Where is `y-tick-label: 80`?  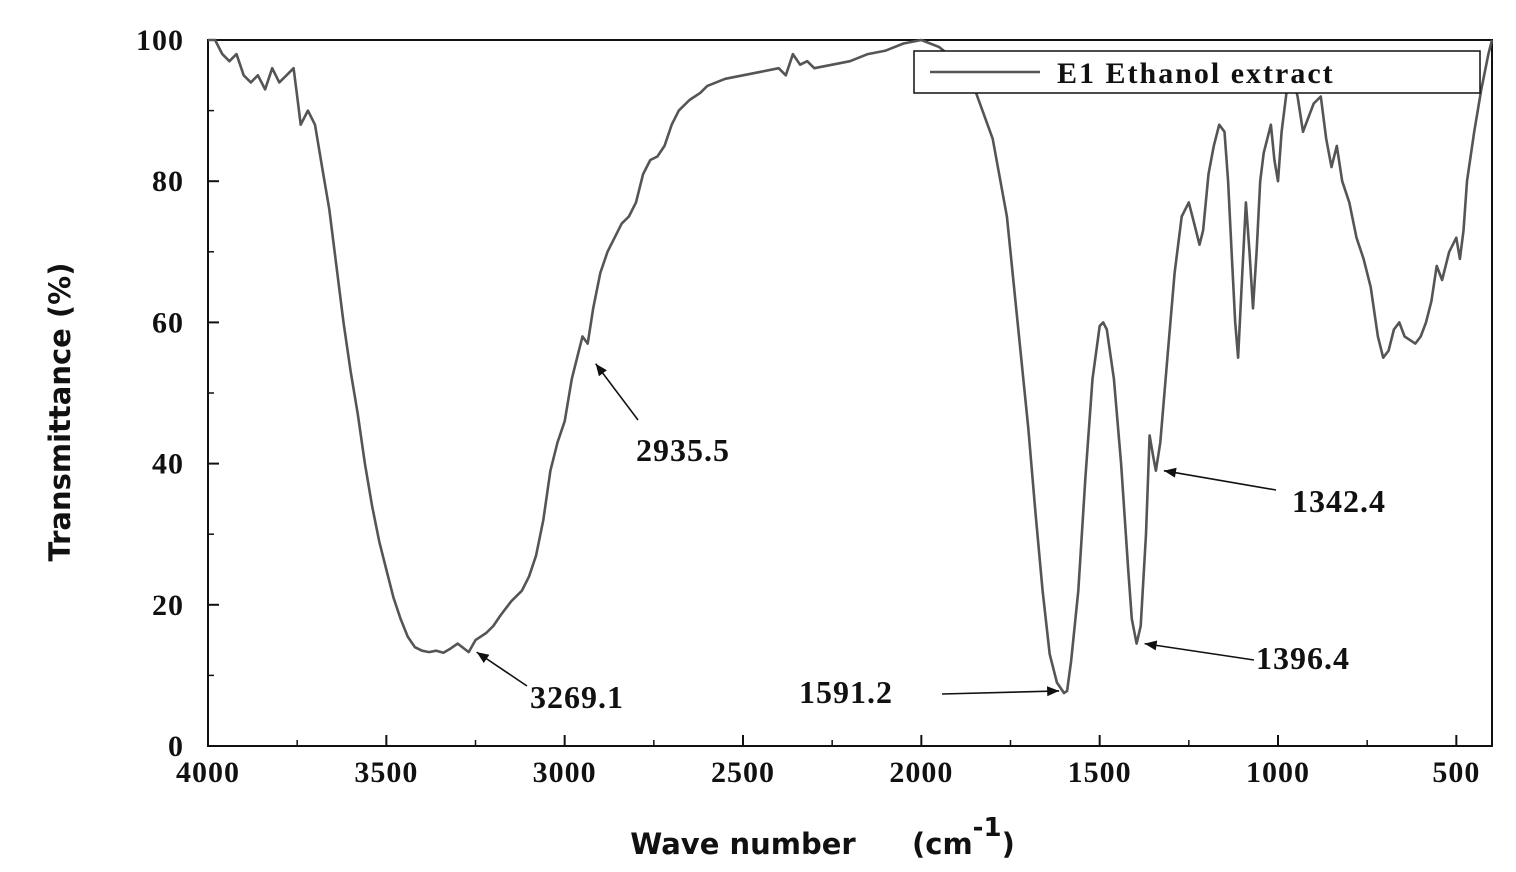
y-tick-label: 80 is located at coordinates (168, 181).